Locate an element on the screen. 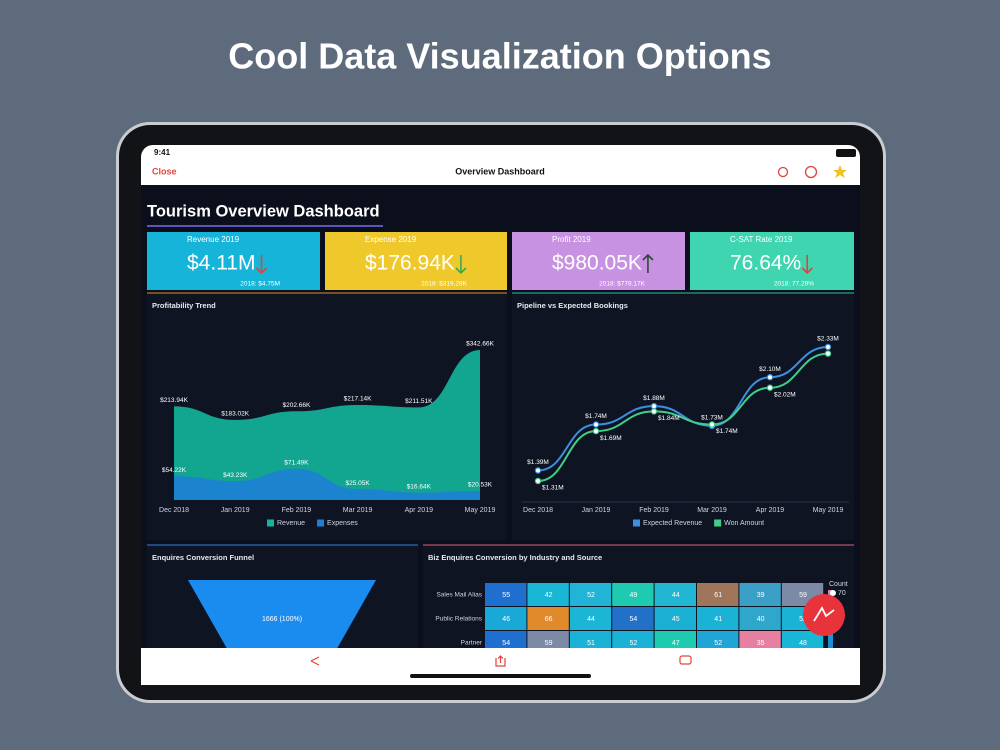  panel-title: Enquires Conversion Funnel is located at coordinates (203, 557).